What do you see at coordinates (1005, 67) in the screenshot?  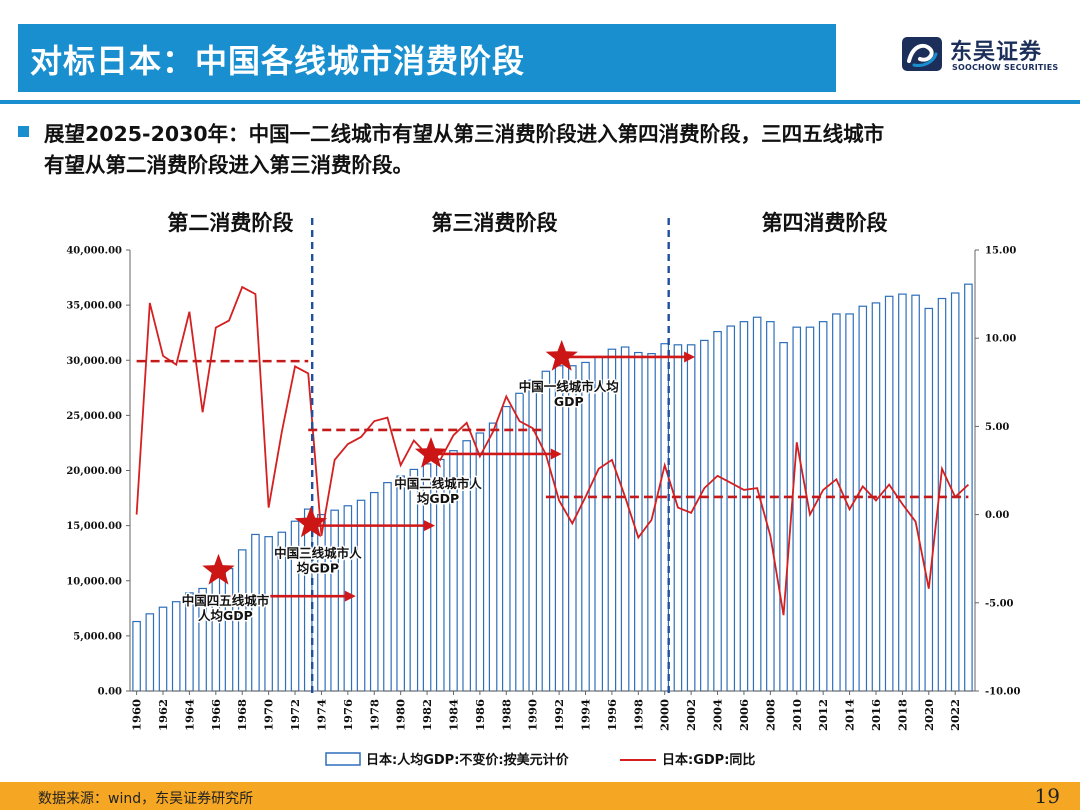 I see `logo-name-en: SOOCHOW SECURITIES` at bounding box center [1005, 67].